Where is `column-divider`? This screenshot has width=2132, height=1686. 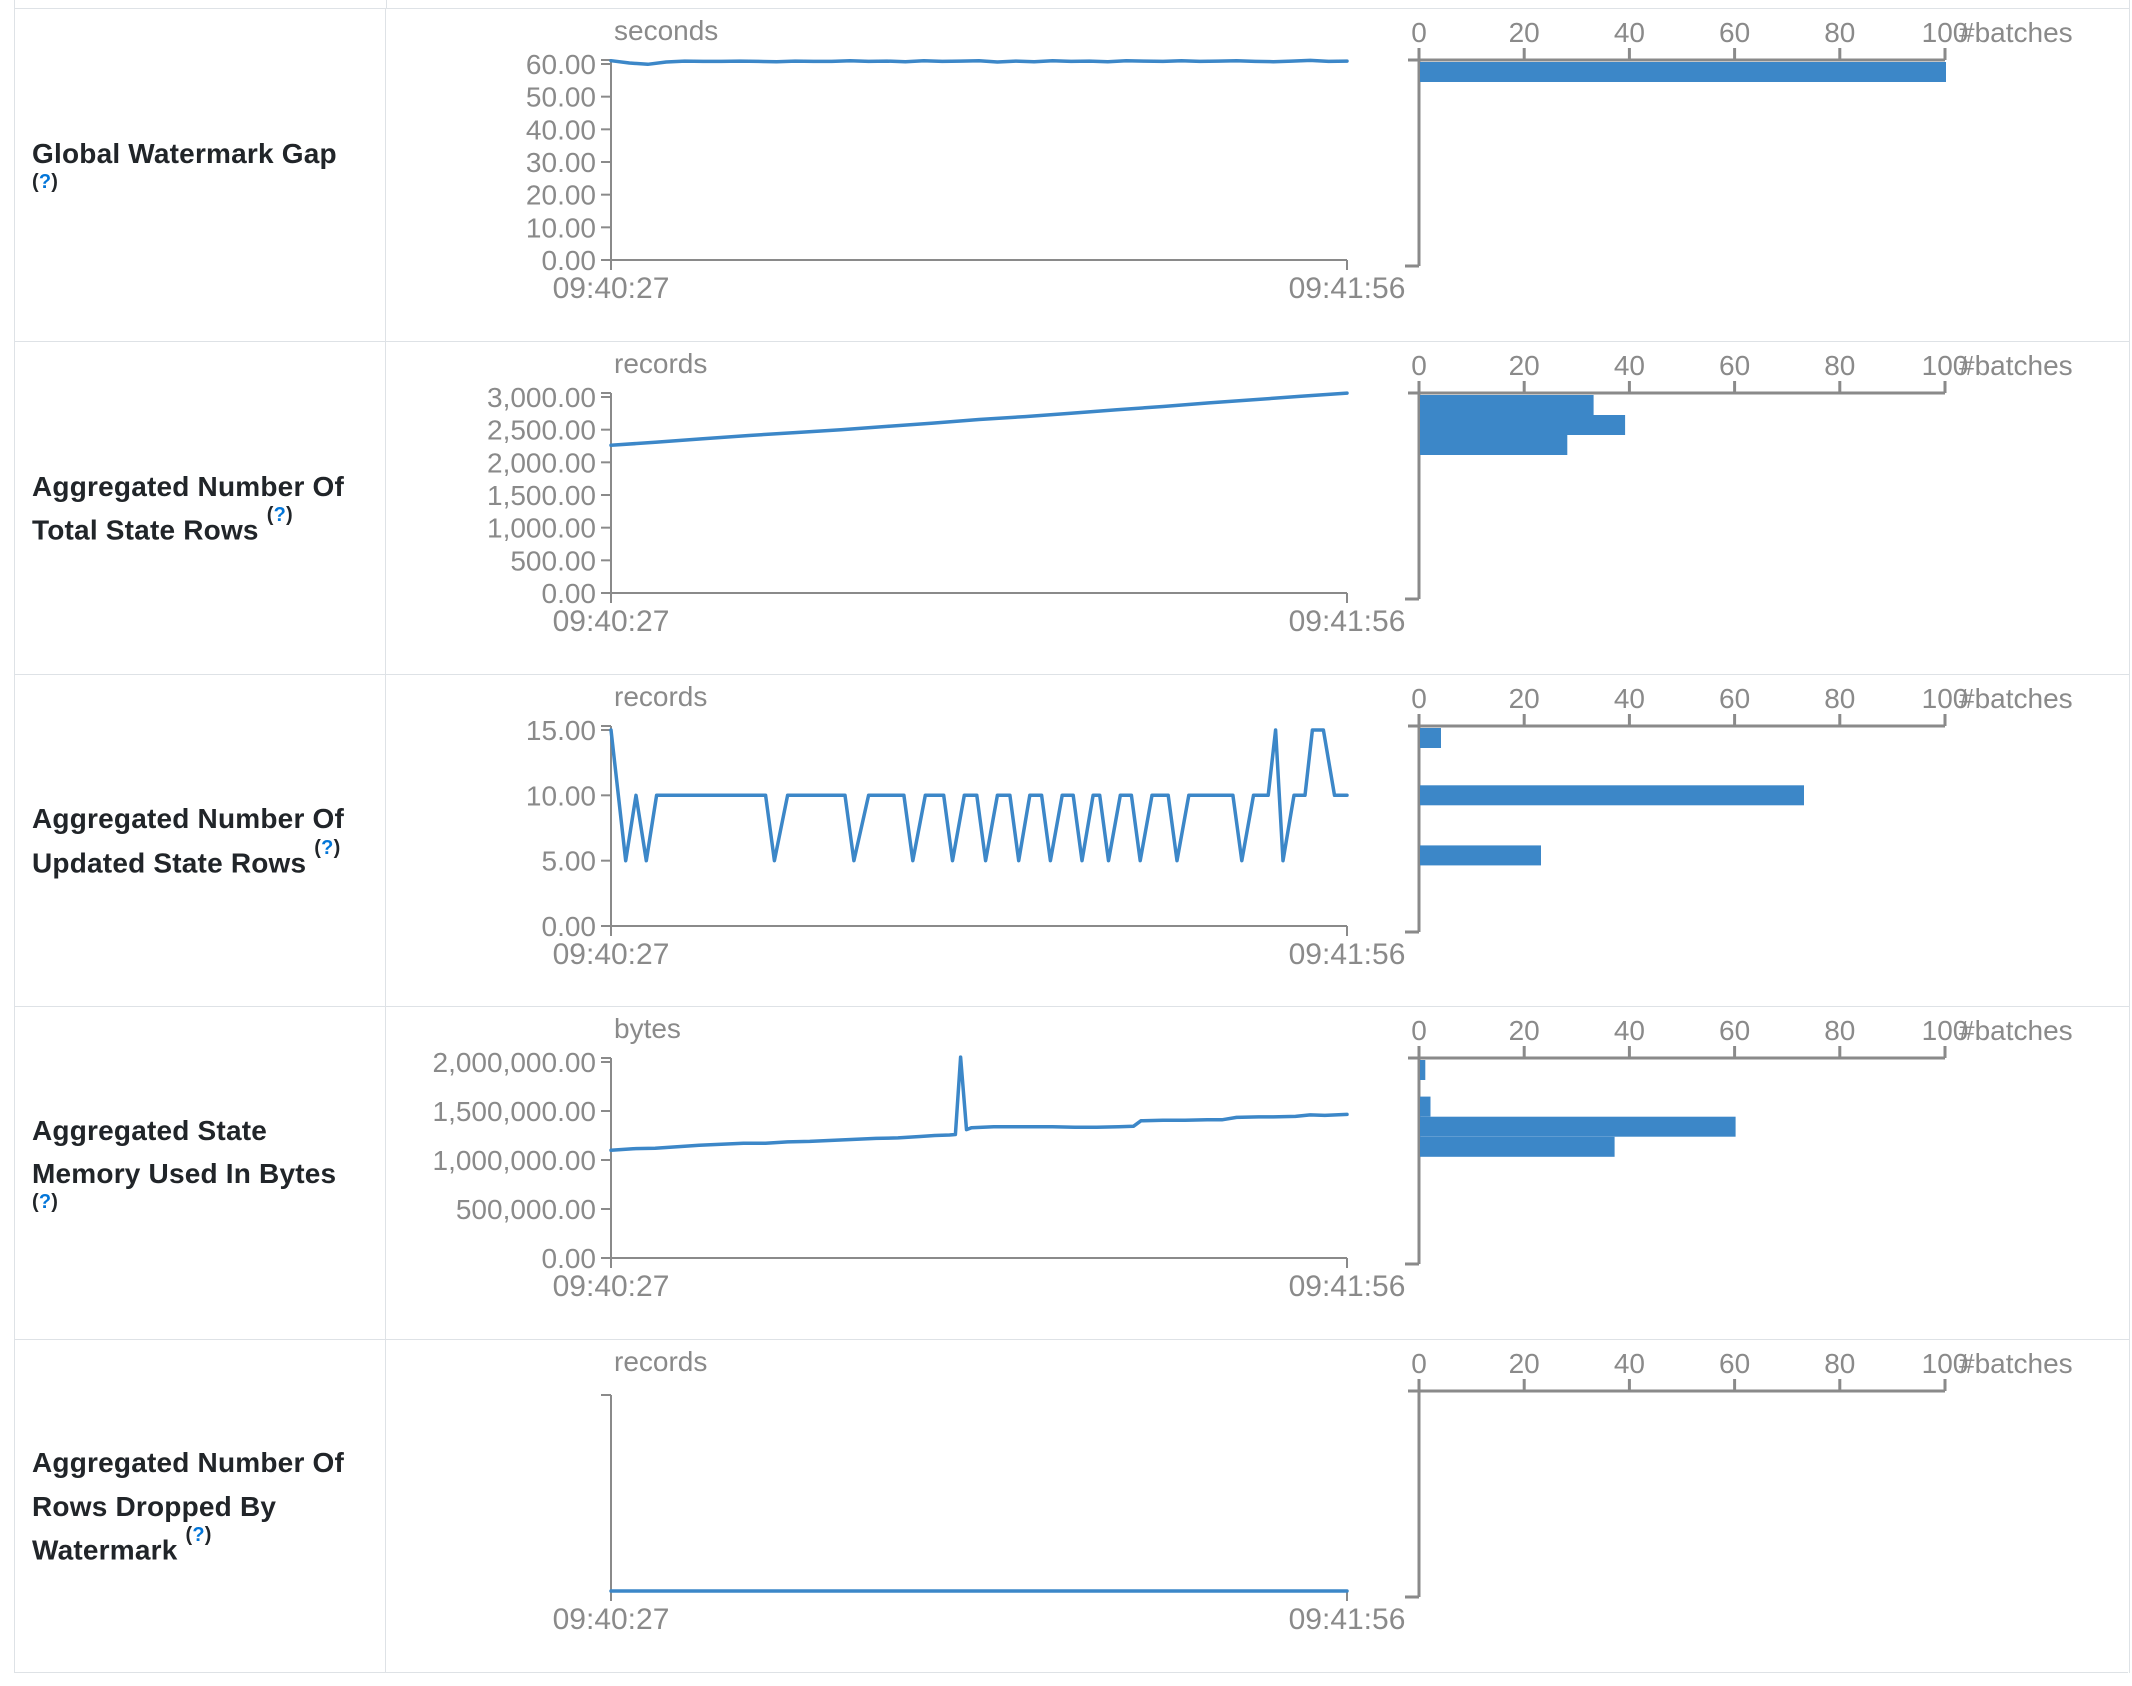 column-divider is located at coordinates (386, 4).